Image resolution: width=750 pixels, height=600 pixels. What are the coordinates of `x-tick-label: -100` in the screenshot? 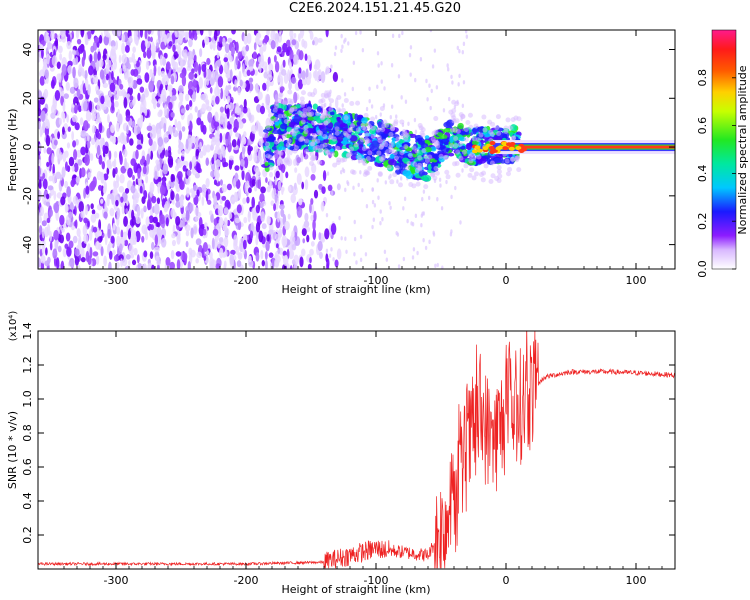 It's located at (376, 580).